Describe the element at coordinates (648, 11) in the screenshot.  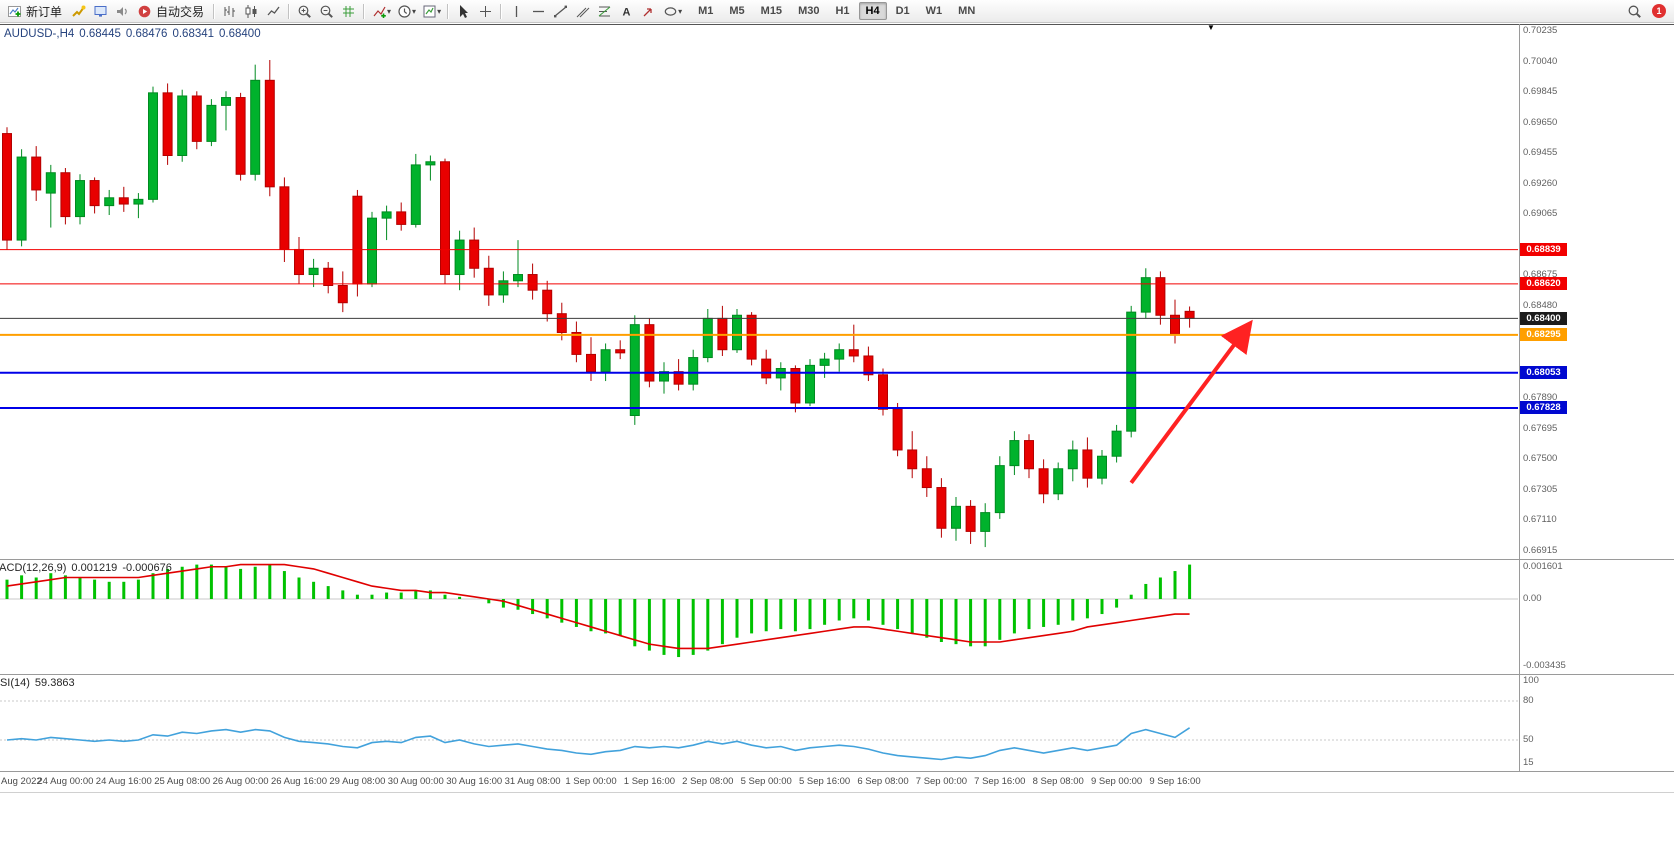
I see `arrow-label-tool-icon` at that location.